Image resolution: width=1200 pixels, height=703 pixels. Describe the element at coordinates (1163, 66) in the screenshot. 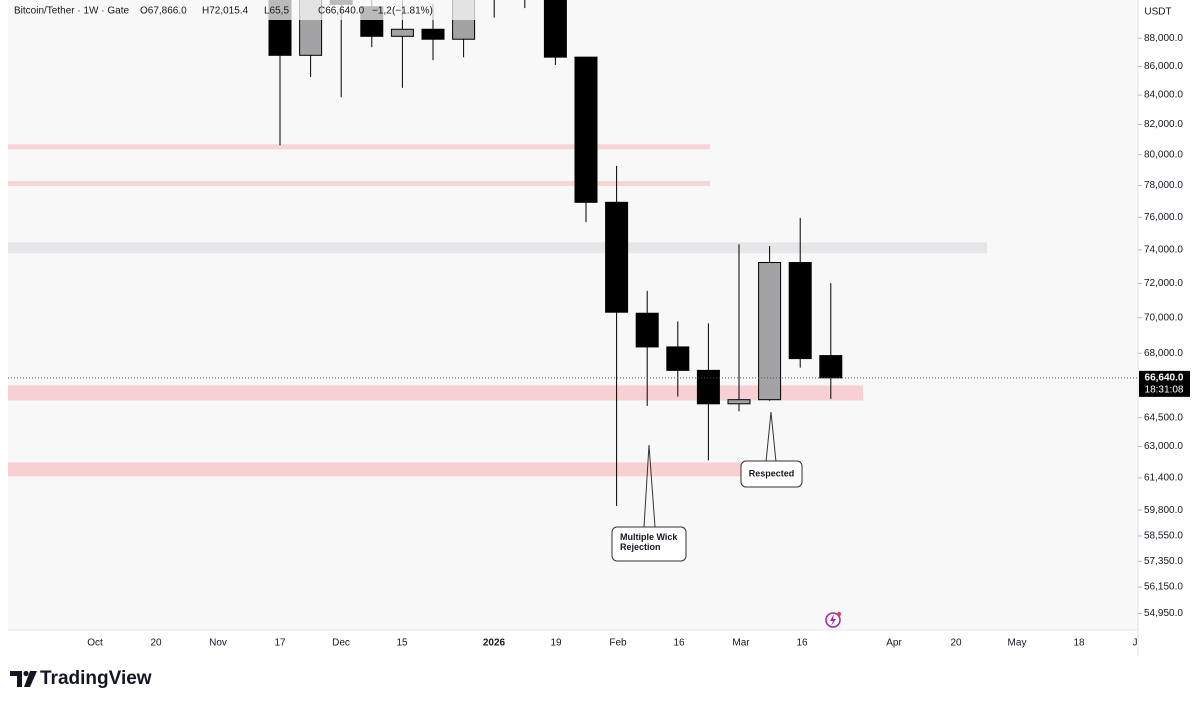

I see `y-tick-label: 86,000.0` at that location.